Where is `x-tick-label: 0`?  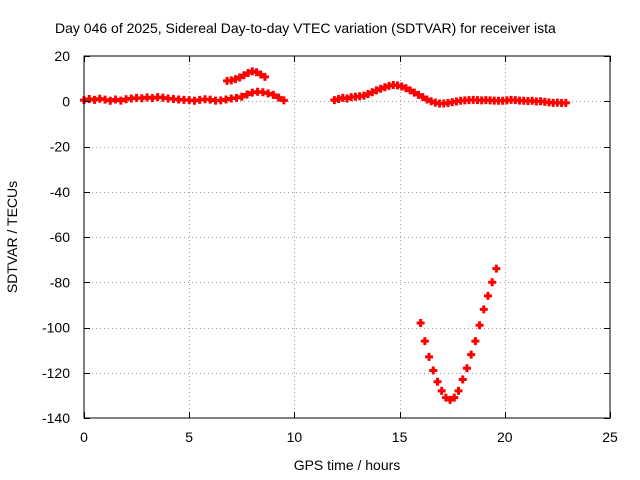 x-tick-label: 0 is located at coordinates (84, 437).